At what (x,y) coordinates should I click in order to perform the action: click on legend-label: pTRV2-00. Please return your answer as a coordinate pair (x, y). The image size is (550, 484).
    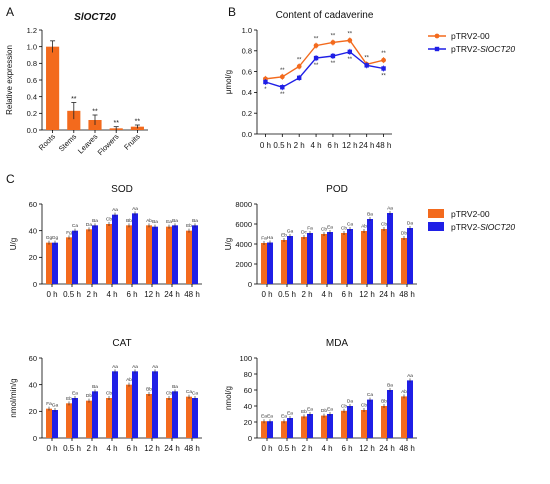
    Looking at the image, I should click on (470, 36).